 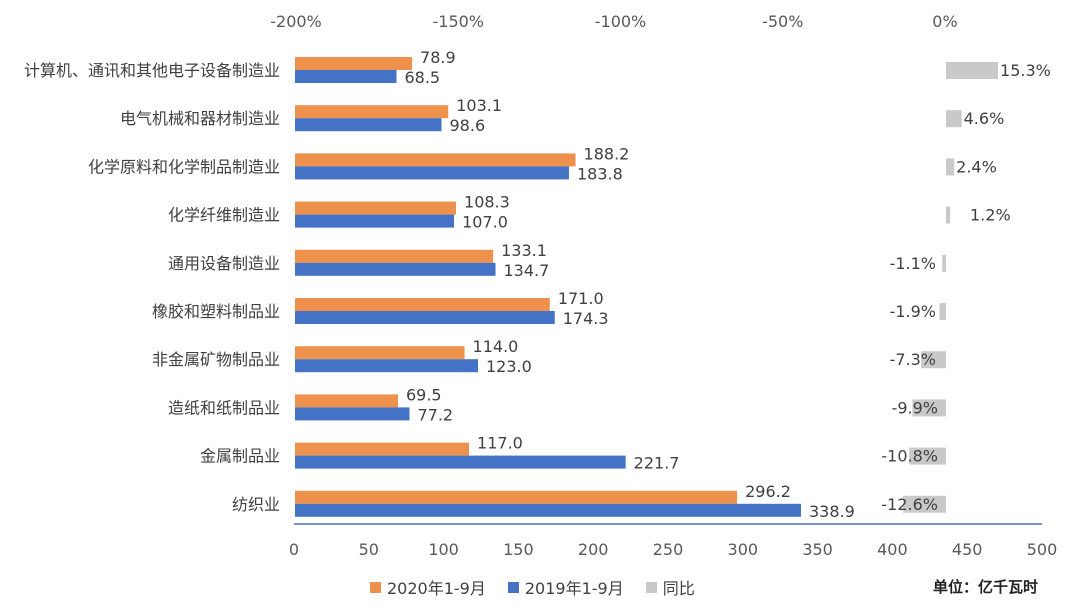 What do you see at coordinates (152, 70) in the screenshot?
I see `category-label: 计算机、通讯和其他电子设备制造业` at bounding box center [152, 70].